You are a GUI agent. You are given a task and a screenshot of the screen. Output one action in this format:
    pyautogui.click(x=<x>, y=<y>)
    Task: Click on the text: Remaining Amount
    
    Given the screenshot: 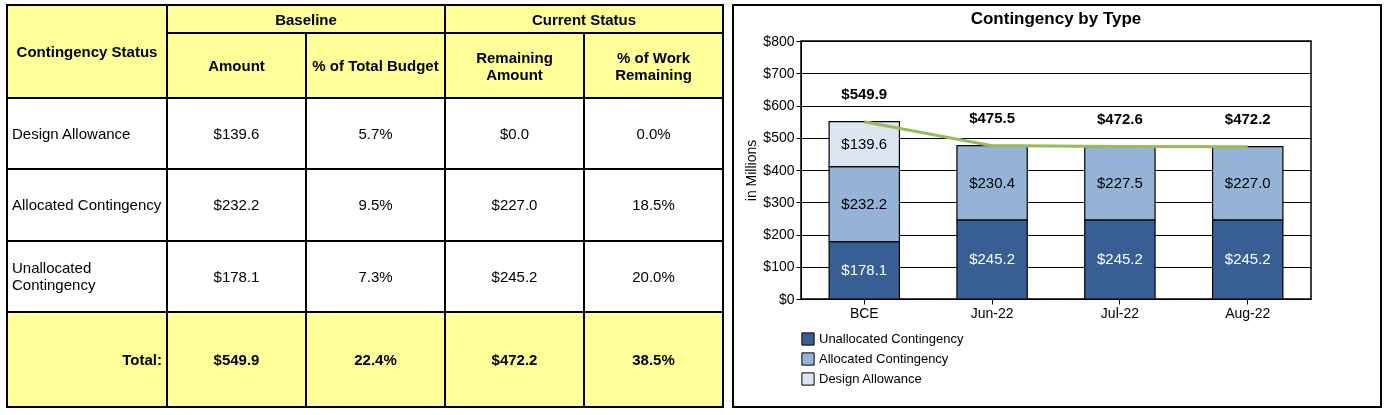 What is the action you would take?
    pyautogui.click(x=514, y=65)
    